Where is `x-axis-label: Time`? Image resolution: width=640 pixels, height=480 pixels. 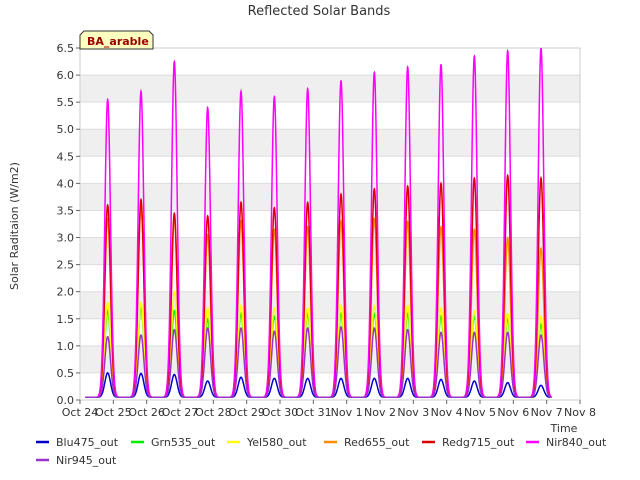
x-axis-label: Time is located at coordinates (564, 428).